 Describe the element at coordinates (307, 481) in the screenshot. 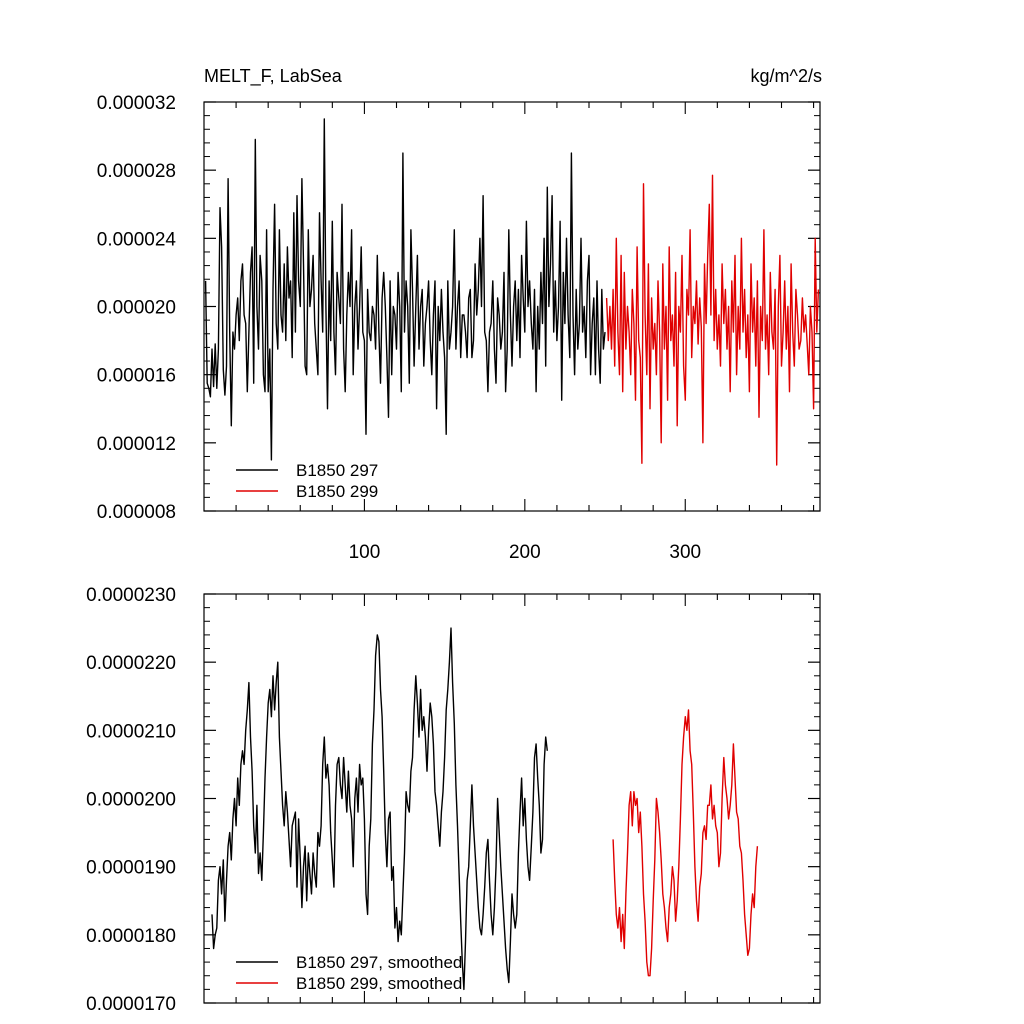

I see `top-legend: B1850 297 B1850 299` at that location.